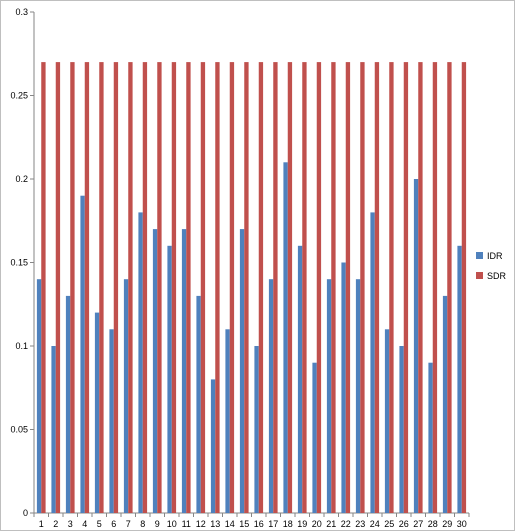 The image size is (515, 532). I want to click on y-tick-label: 0.2, so click(21, 179).